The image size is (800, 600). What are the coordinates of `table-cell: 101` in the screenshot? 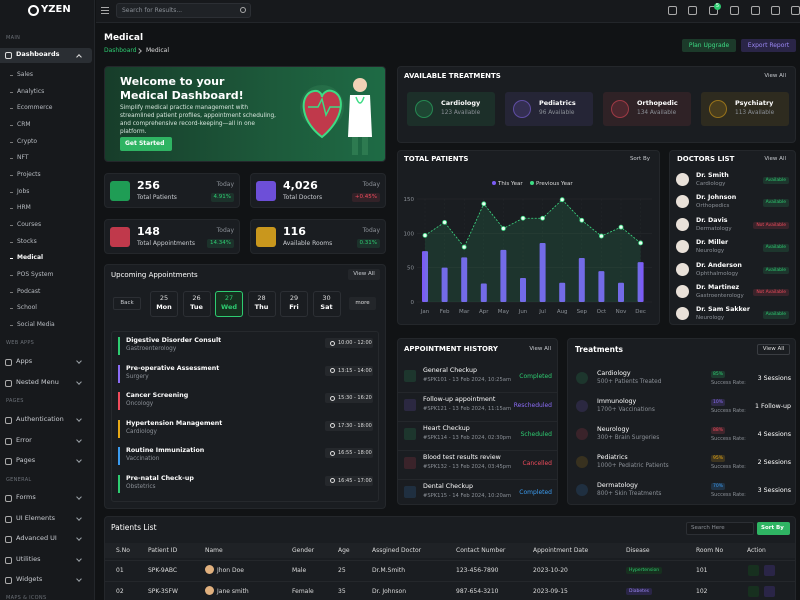 It's located at (702, 570).